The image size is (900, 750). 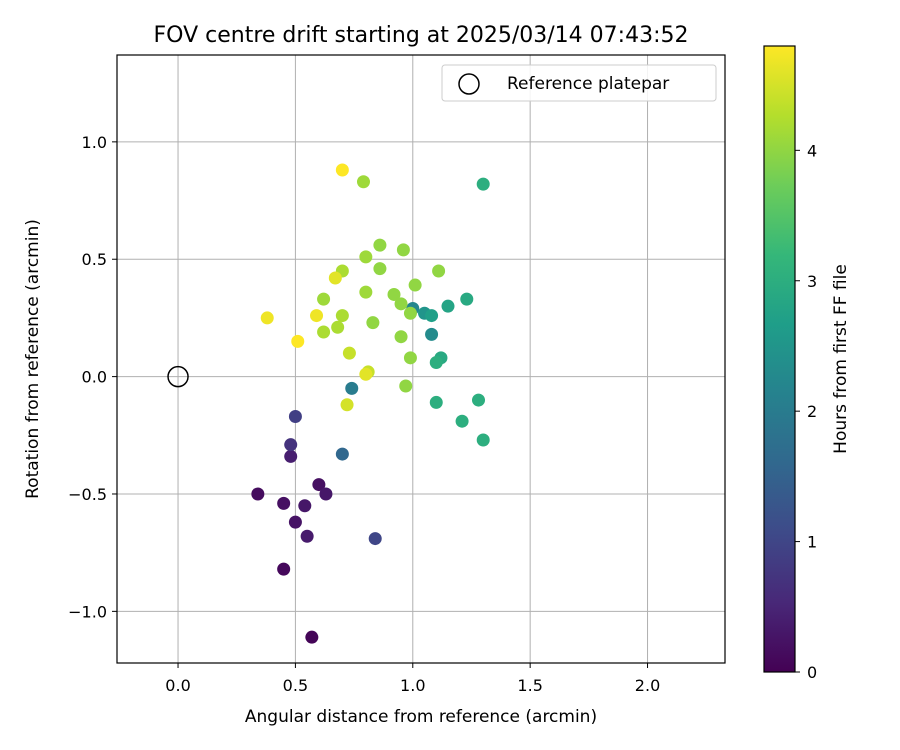 What do you see at coordinates (469, 84) in the screenshot?
I see `legend-reference-marker` at bounding box center [469, 84].